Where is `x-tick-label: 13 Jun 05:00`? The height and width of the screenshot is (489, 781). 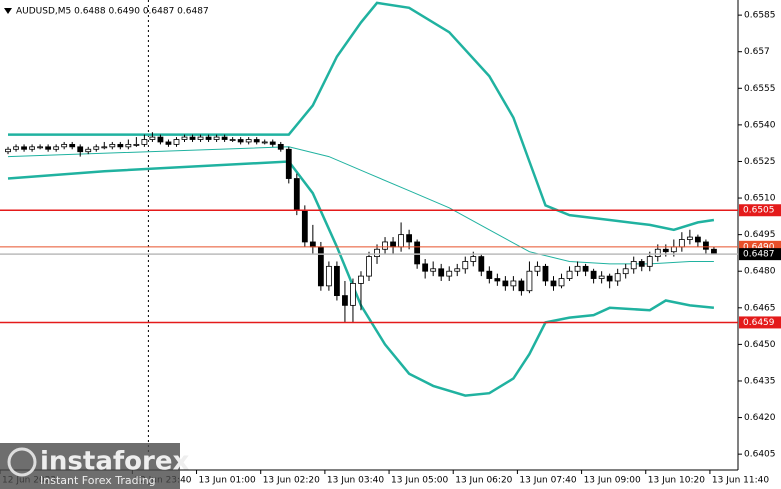
x-tick-label: 13 Jun 05:00 is located at coordinates (419, 481).